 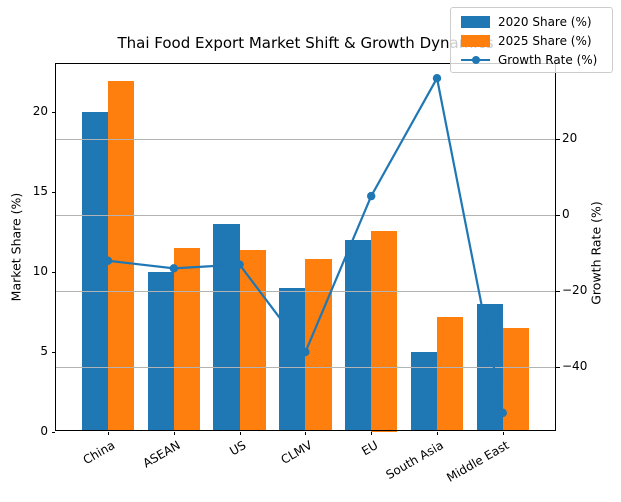 What do you see at coordinates (558, 368) in the screenshot?
I see `y-tick-right--40` at bounding box center [558, 368].